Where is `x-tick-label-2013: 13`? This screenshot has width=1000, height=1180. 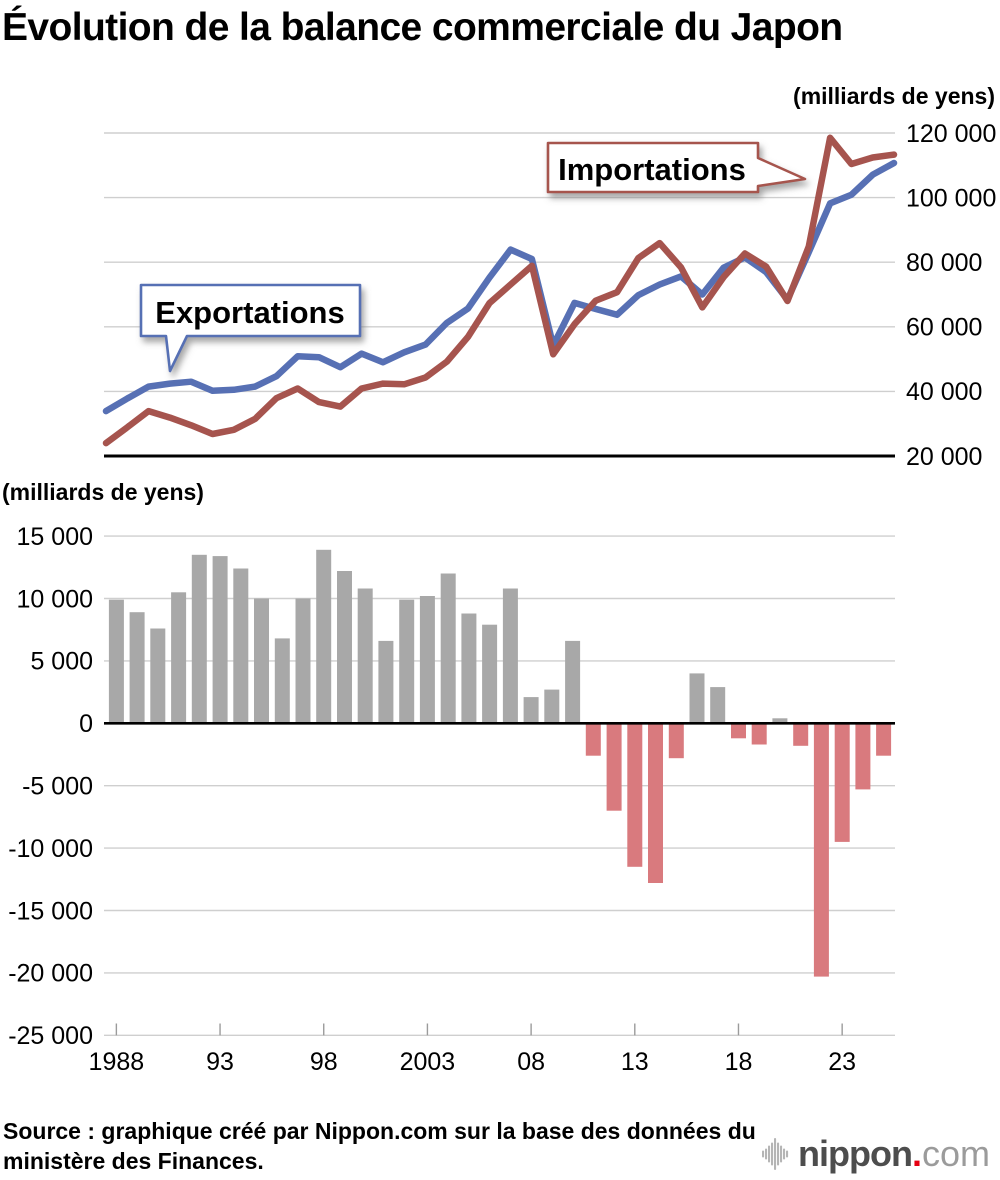
x-tick-label-2013: 13 is located at coordinates (635, 1062).